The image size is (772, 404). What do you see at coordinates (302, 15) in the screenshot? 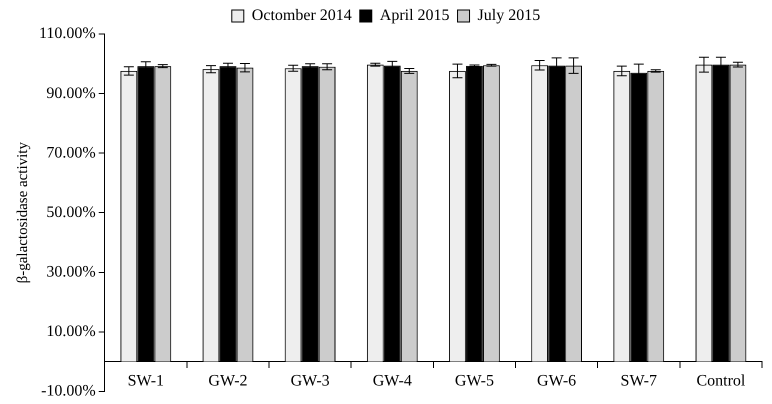
I see `legend-label: Octomber 2014` at bounding box center [302, 15].